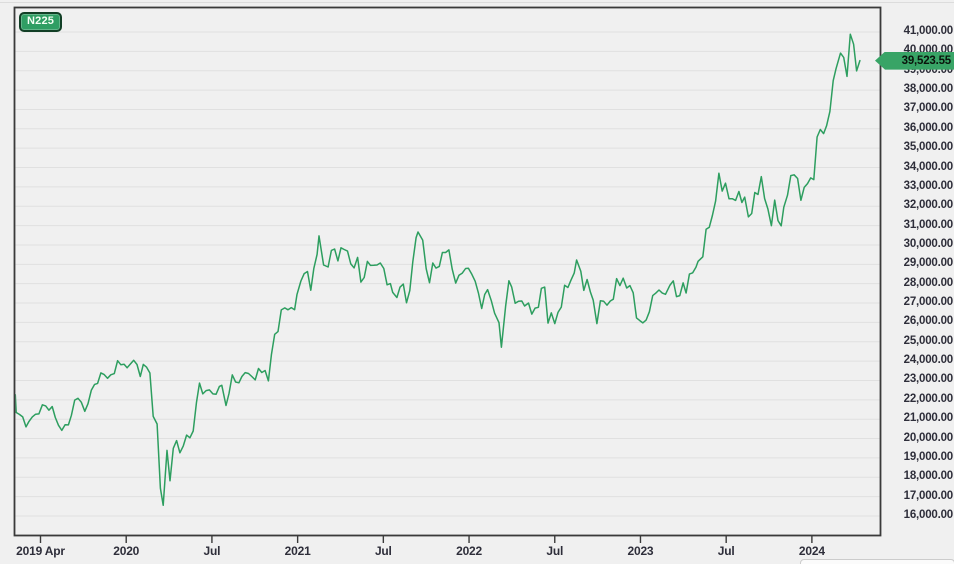 The width and height of the screenshot is (954, 564). What do you see at coordinates (928, 340) in the screenshot?
I see `y-axis-label: 25,000.00` at bounding box center [928, 340].